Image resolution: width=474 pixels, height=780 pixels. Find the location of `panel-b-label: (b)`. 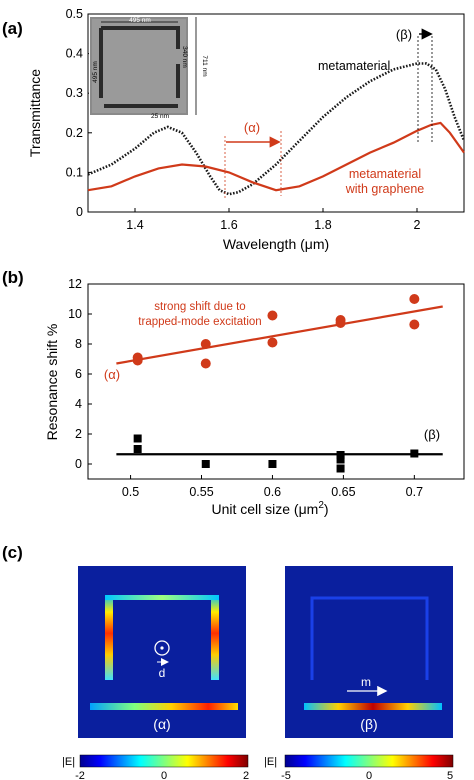

panel-b-label: (b) is located at coordinates (13, 277).